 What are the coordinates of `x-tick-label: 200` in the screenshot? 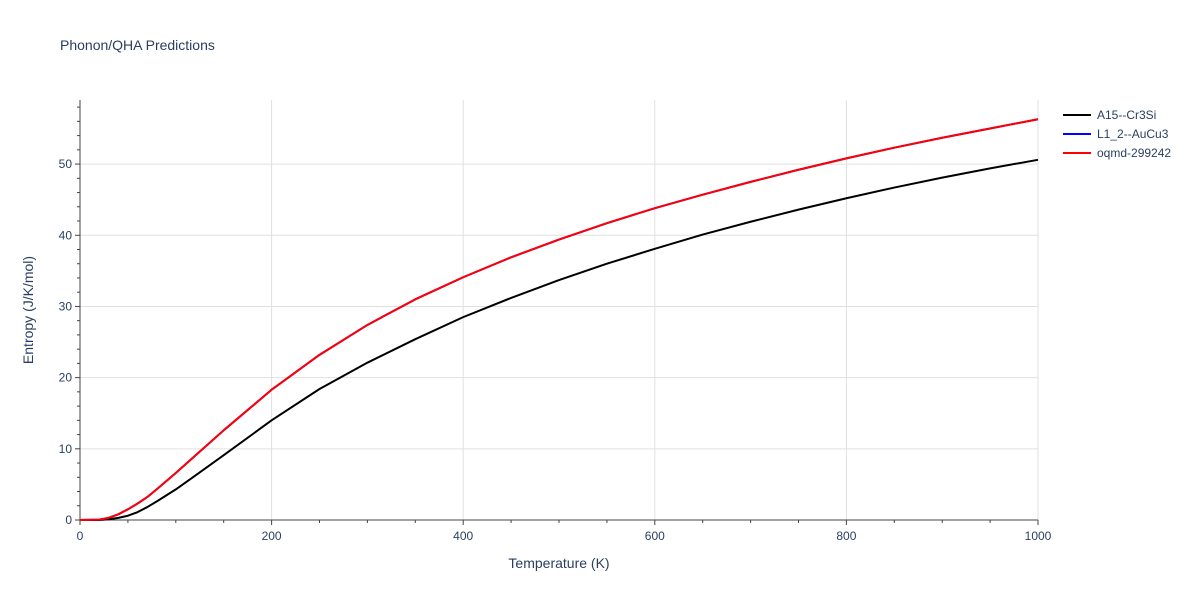 It's located at (272, 536).